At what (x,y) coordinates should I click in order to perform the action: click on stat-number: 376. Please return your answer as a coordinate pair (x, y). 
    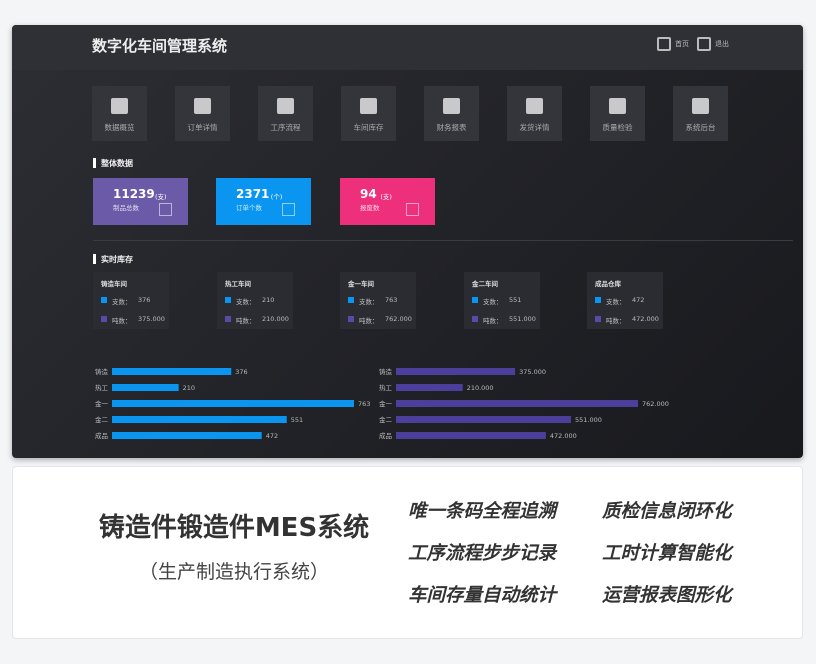
    Looking at the image, I should click on (144, 300).